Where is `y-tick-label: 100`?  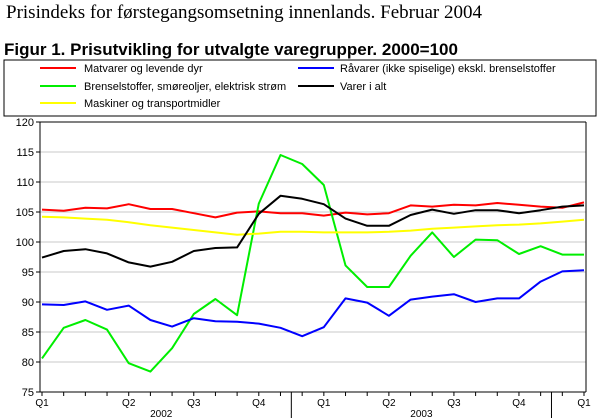
y-tick-label: 100 is located at coordinates (25, 243).